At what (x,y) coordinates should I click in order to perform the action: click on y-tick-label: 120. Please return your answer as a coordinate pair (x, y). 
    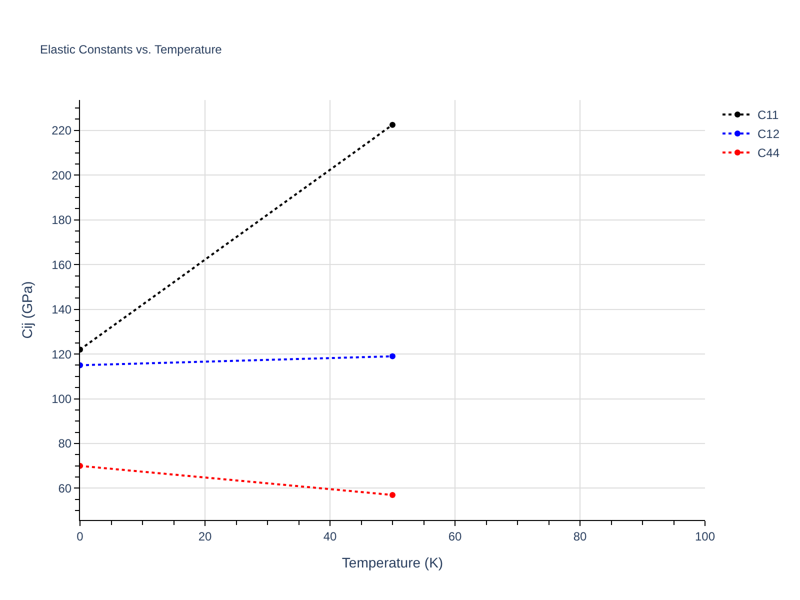
    Looking at the image, I should click on (62, 354).